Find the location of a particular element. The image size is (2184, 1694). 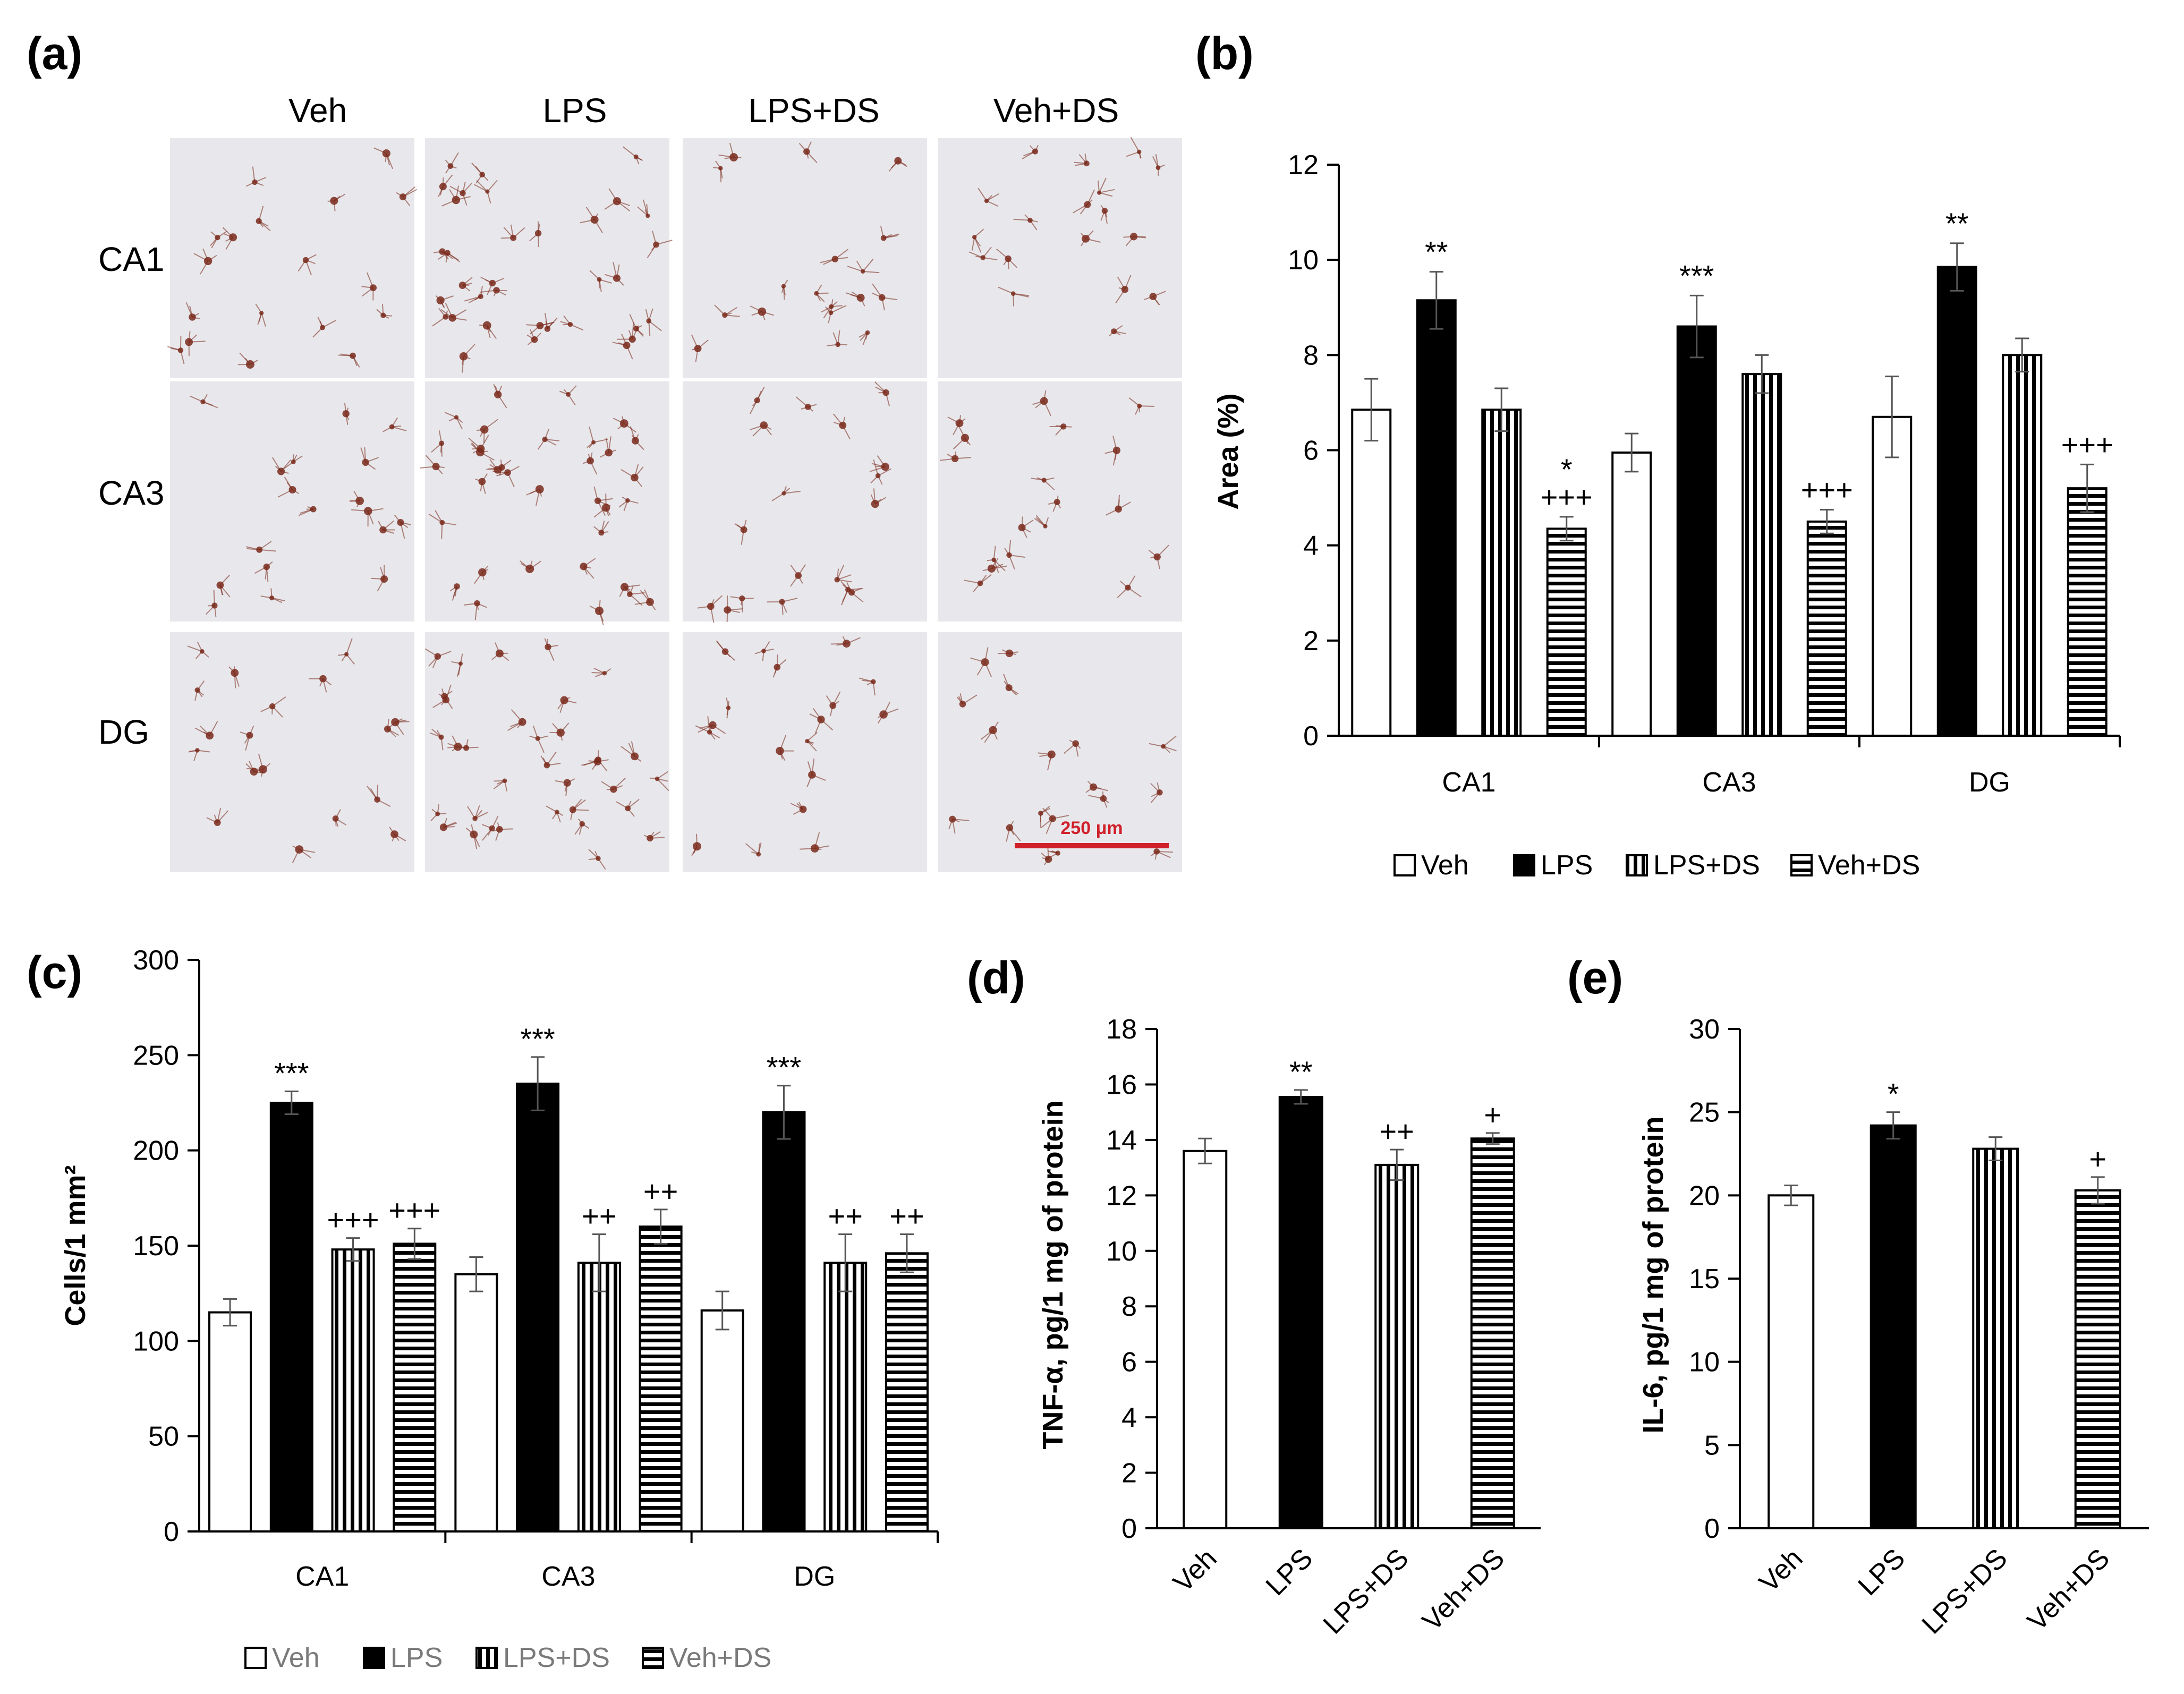

bar-ca3-lps is located at coordinates (1696, 531).